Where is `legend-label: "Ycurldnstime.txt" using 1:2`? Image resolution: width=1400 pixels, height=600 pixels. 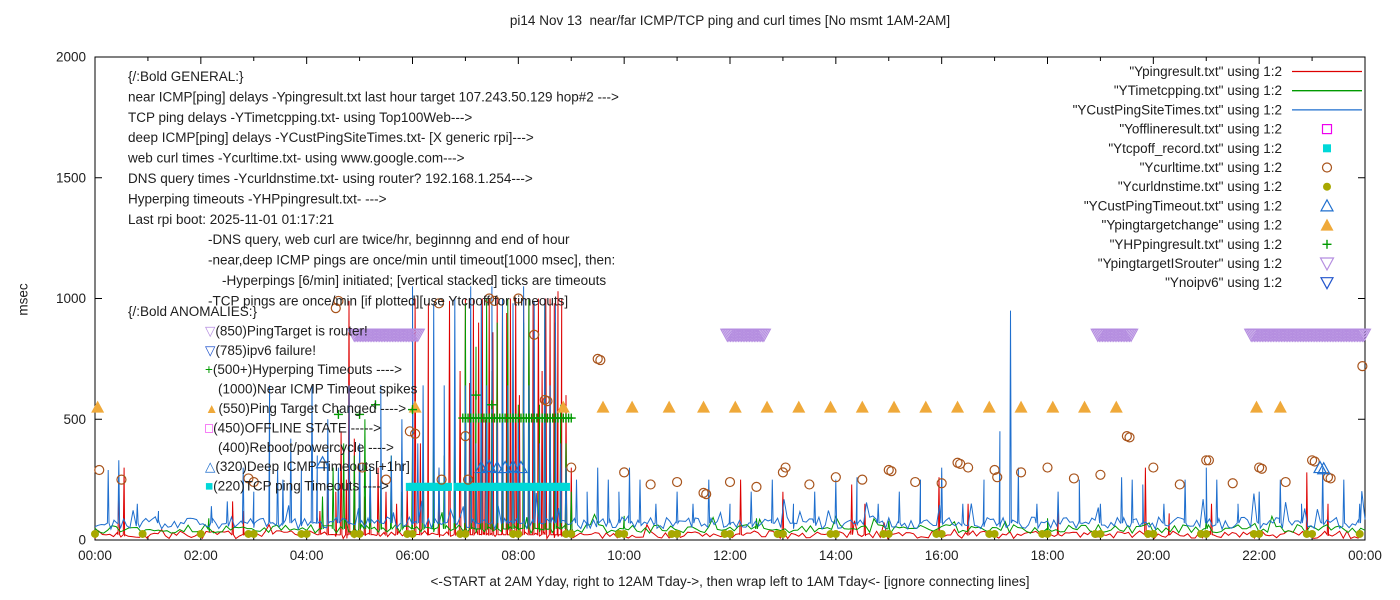 legend-label: "Ycurldnstime.txt" using 1:2 is located at coordinates (1200, 186).